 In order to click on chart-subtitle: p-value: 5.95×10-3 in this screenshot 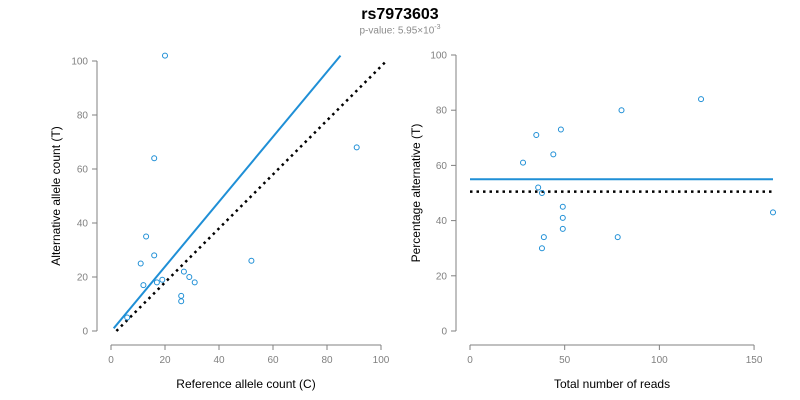, I will do `click(400, 30)`.